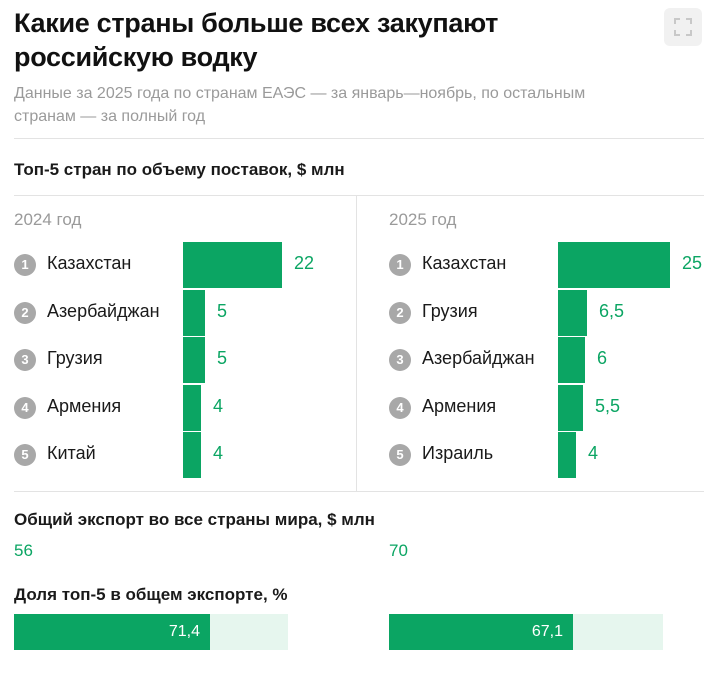 Image resolution: width=710 pixels, height=675 pixels. Describe the element at coordinates (71, 453) in the screenshot. I see `country-label: Китай` at that location.